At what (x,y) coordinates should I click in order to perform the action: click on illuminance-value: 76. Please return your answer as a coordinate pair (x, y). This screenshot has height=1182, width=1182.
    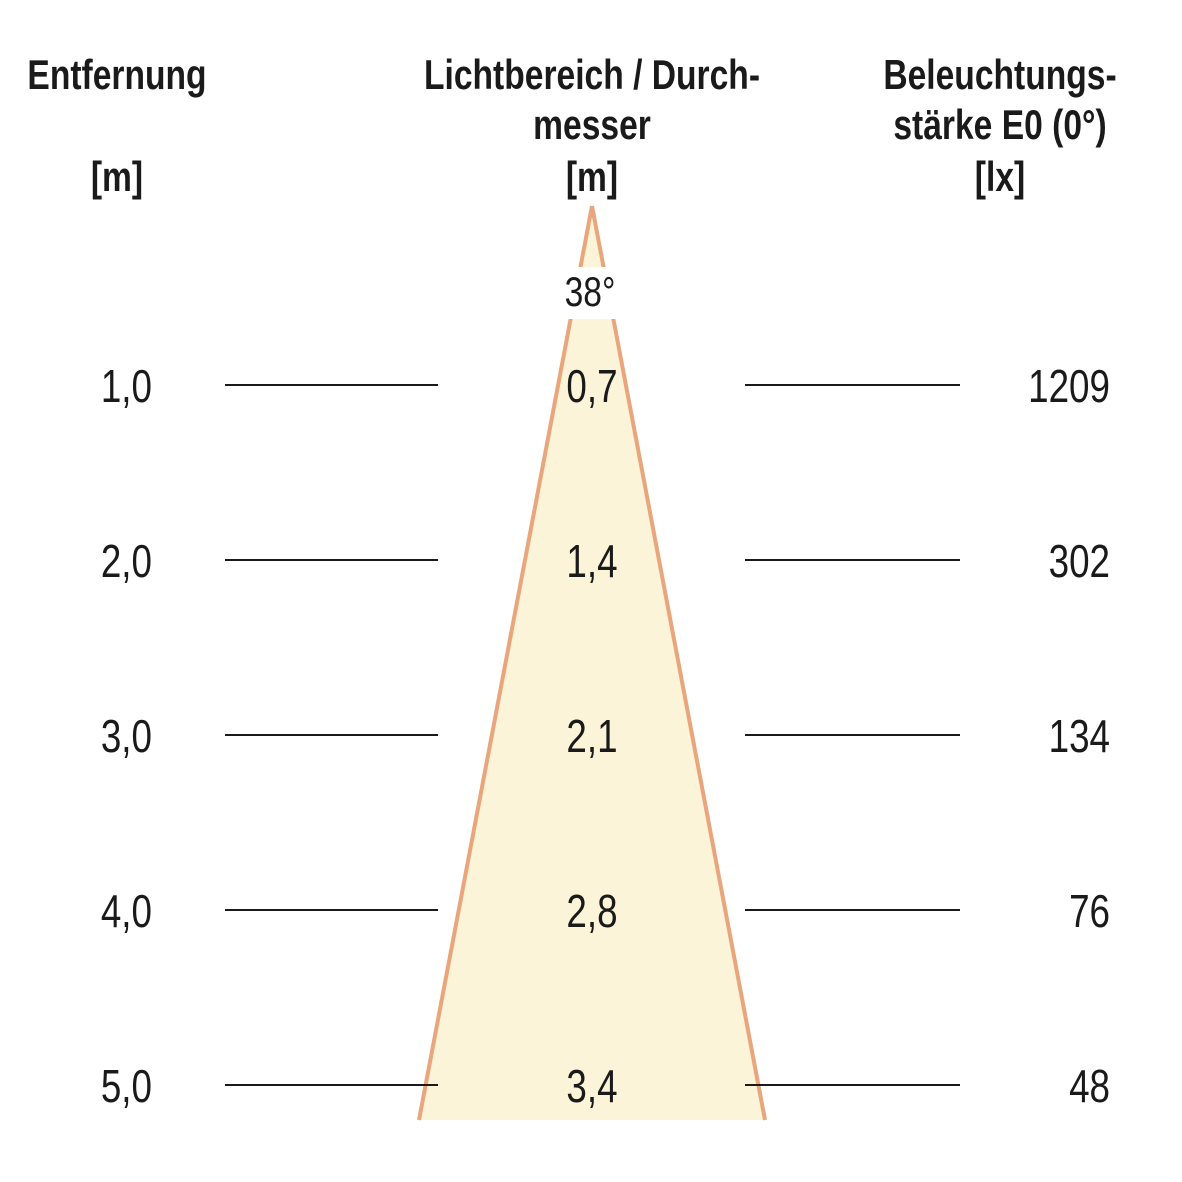
    Looking at the image, I should click on (1089, 911).